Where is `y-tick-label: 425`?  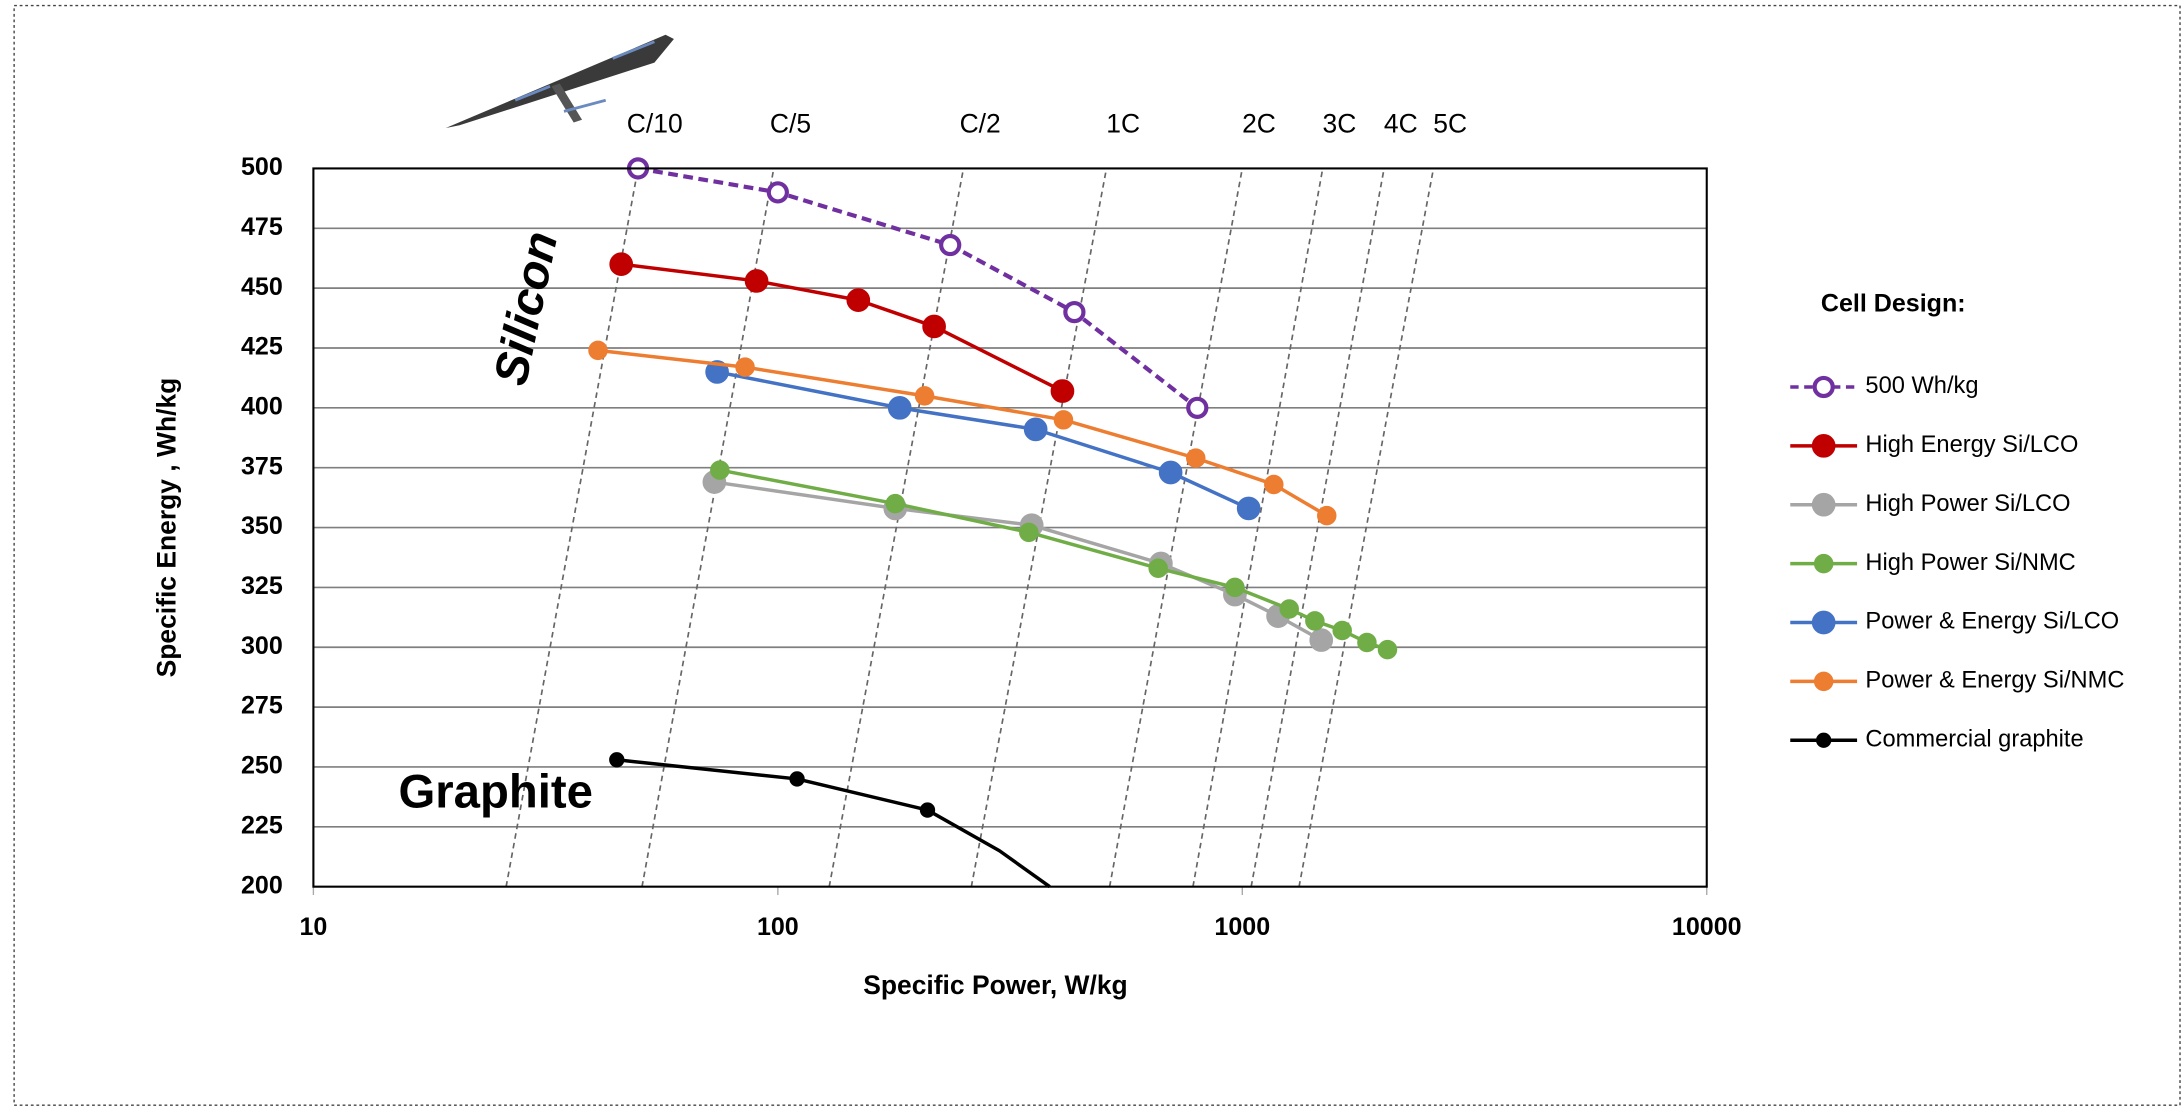 y-tick-label: 425 is located at coordinates (262, 347).